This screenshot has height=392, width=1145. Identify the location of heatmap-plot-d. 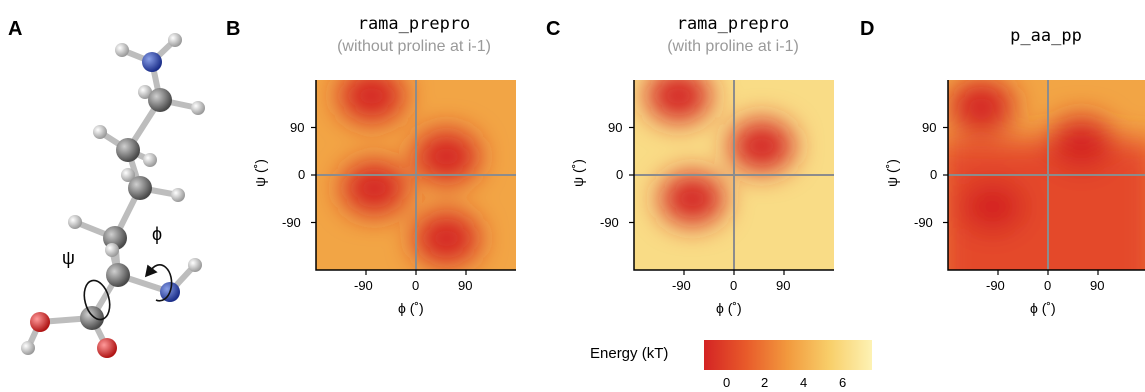
(1044, 177).